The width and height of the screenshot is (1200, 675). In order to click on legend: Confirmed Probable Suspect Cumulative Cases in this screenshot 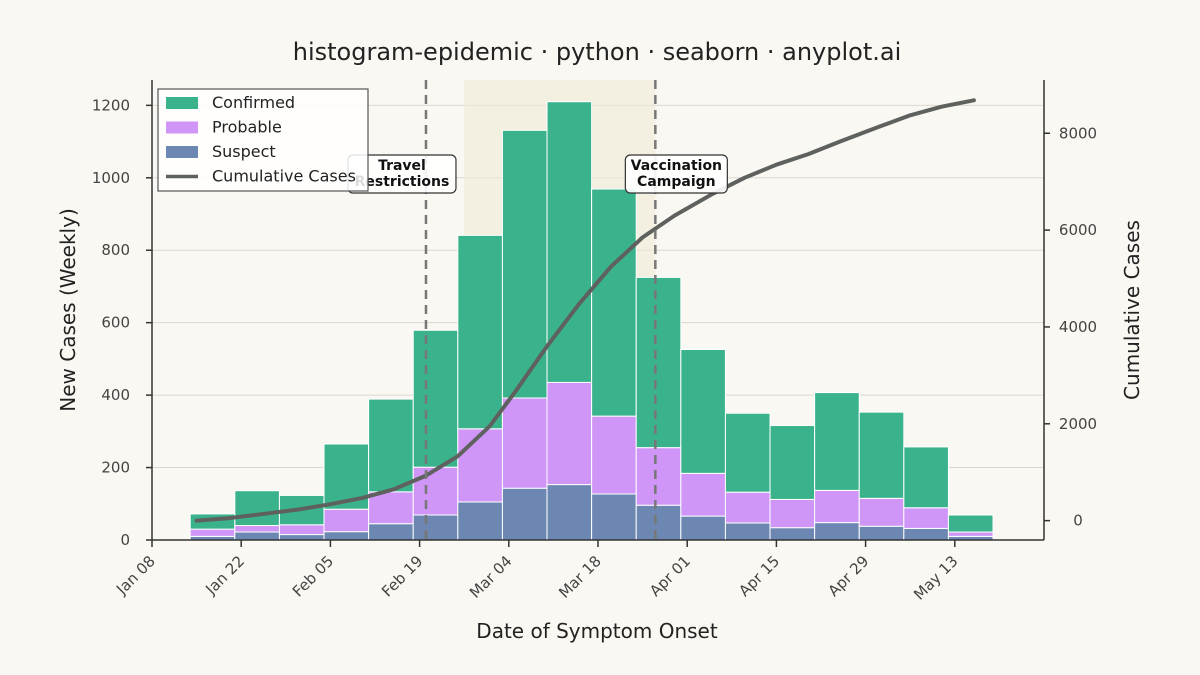, I will do `click(263, 140)`.